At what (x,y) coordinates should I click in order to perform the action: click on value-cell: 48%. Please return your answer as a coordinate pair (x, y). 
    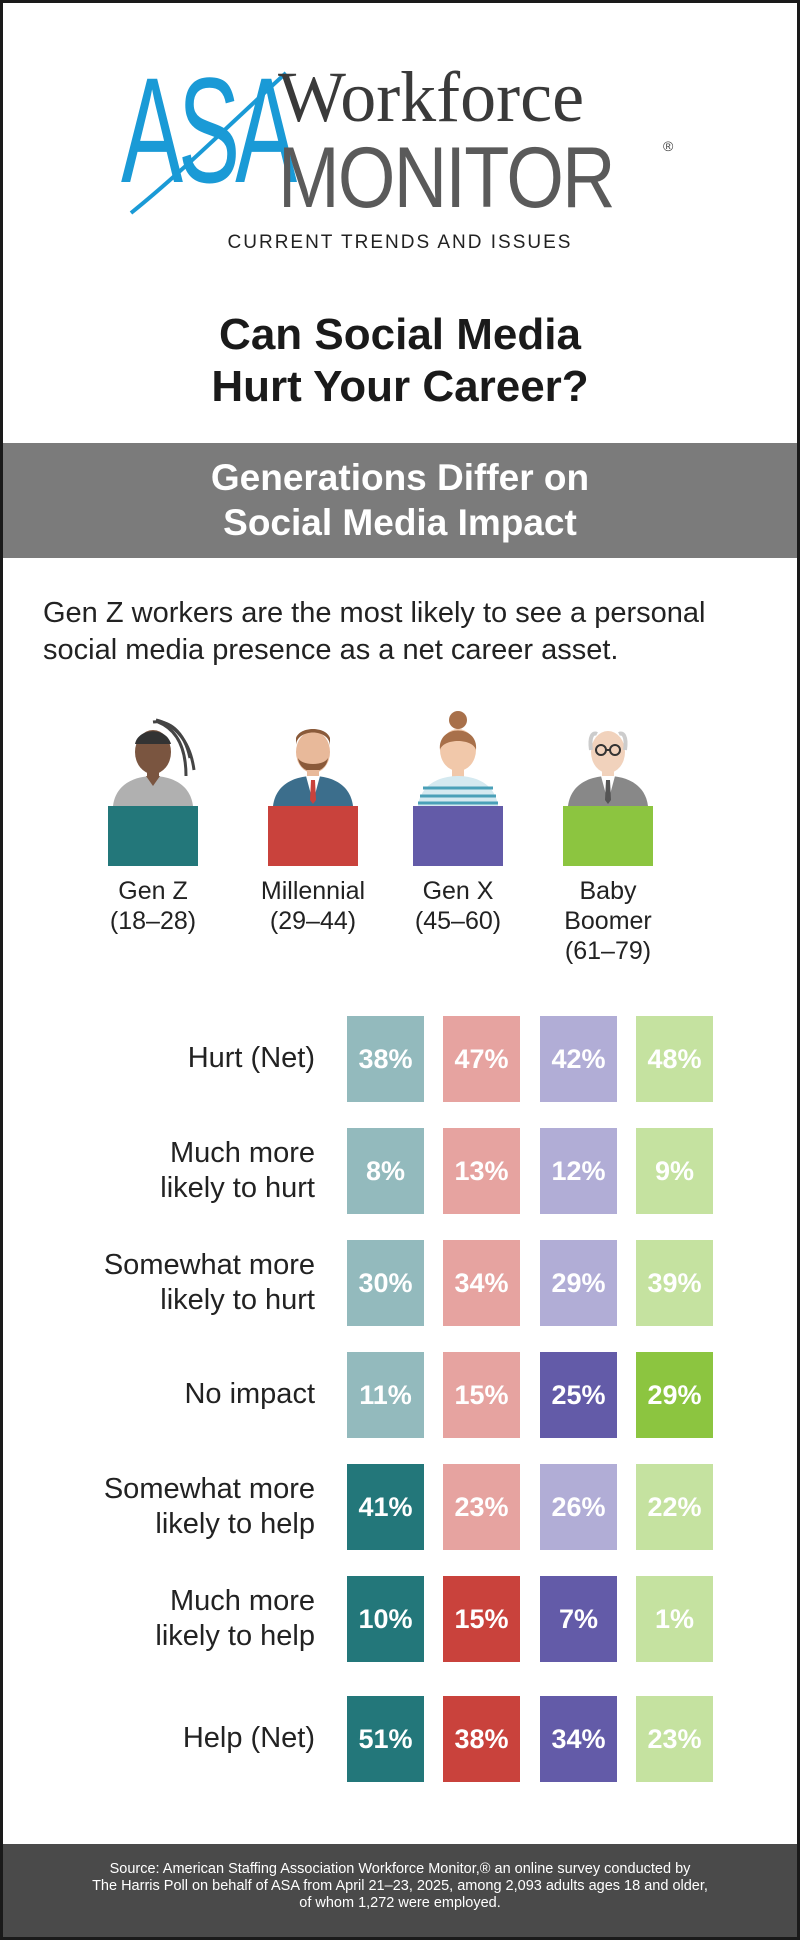
    Looking at the image, I should click on (674, 1059).